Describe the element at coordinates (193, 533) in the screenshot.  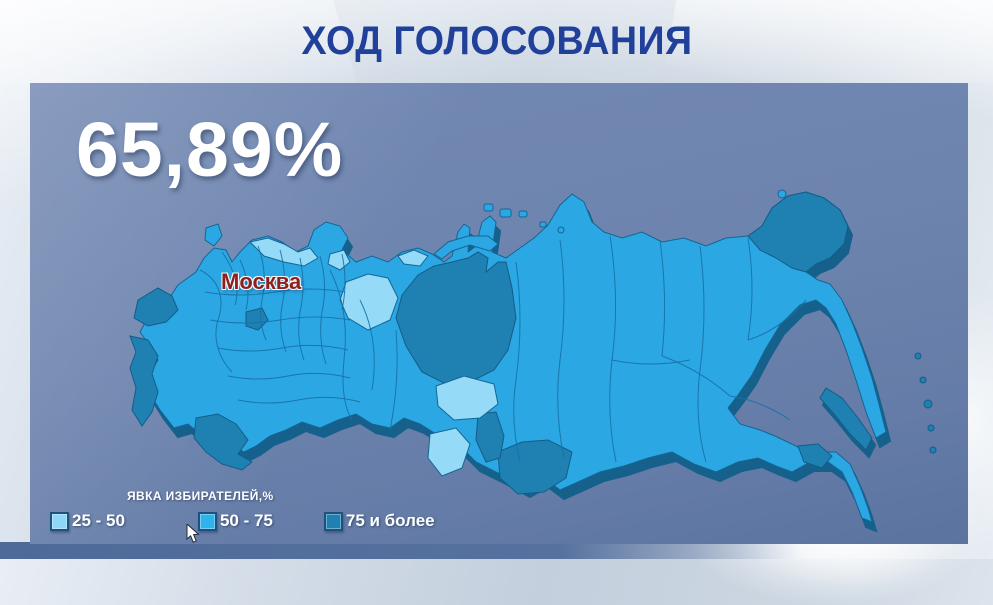
I see `mouse-cursor` at that location.